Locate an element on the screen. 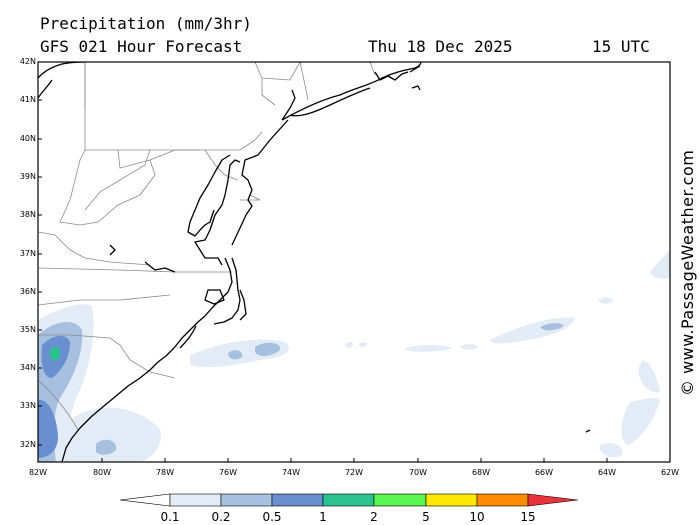 The width and height of the screenshot is (700, 525). lon-label-72w: 72W is located at coordinates (354, 472).